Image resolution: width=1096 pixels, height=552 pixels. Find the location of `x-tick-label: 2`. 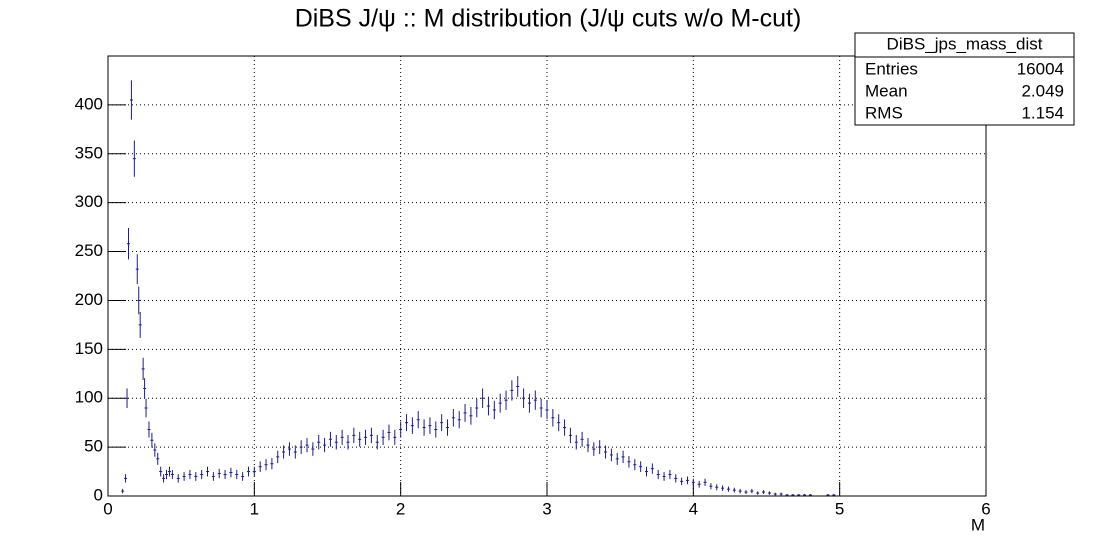

x-tick-label: 2 is located at coordinates (400, 508).